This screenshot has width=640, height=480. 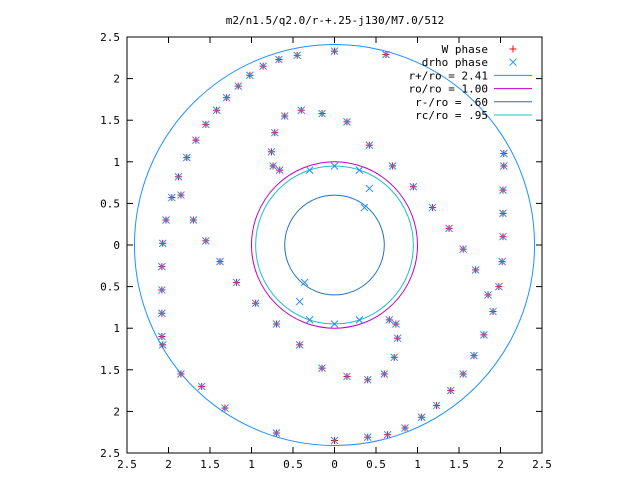 I want to click on legend-label: rc/ro = .95, so click(x=451, y=115).